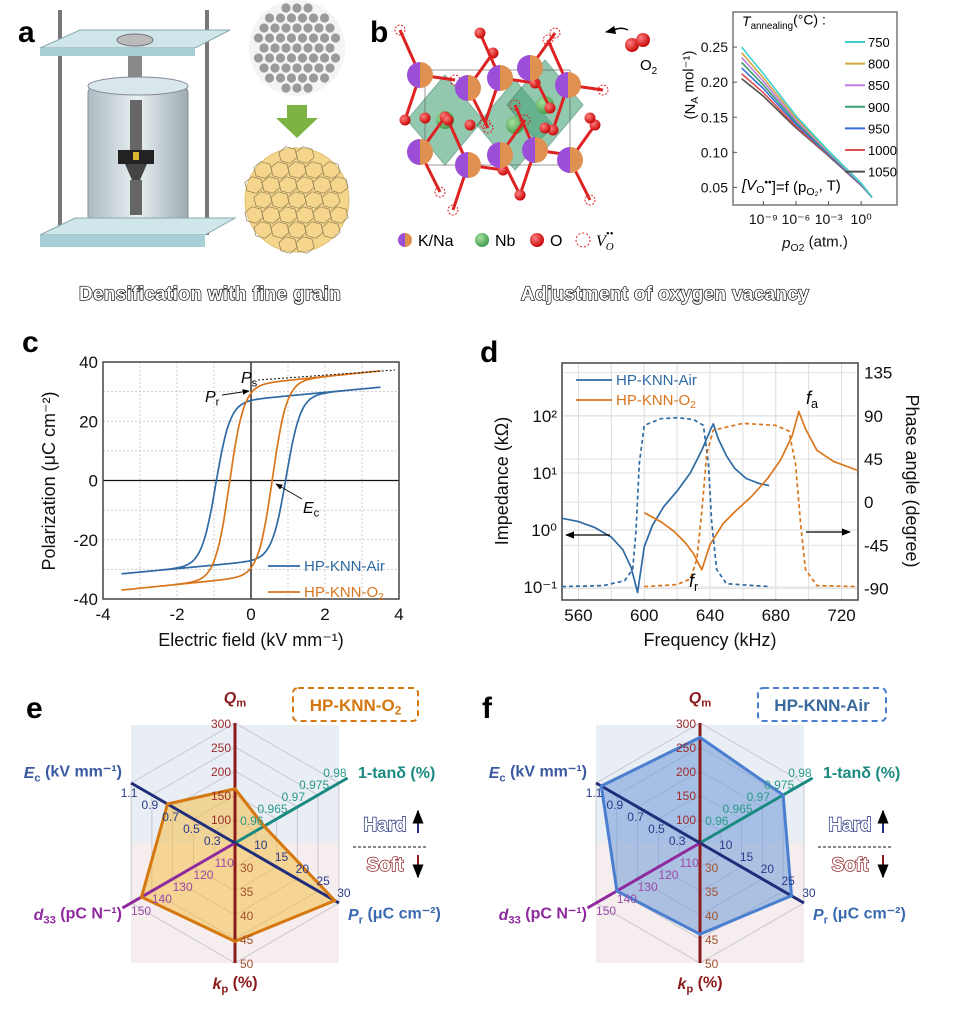 The width and height of the screenshot is (968, 1014). What do you see at coordinates (594, 793) in the screenshot?
I see `radar-tick-ec: 1.1` at bounding box center [594, 793].